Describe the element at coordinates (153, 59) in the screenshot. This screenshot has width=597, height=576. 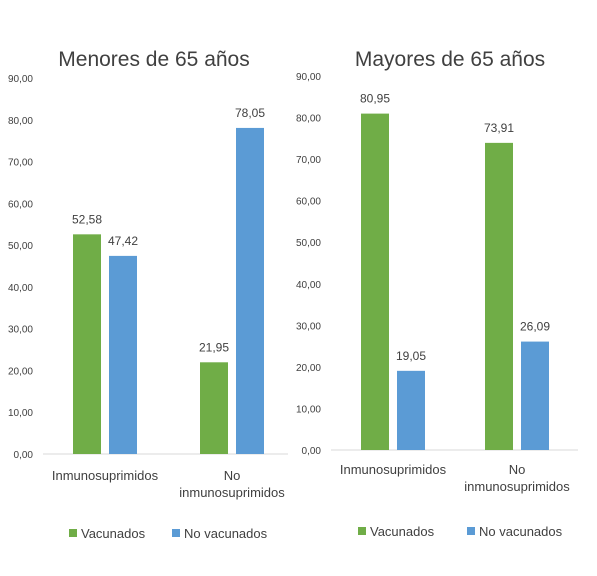
I see `chart-title: Menores de 65 años` at that location.